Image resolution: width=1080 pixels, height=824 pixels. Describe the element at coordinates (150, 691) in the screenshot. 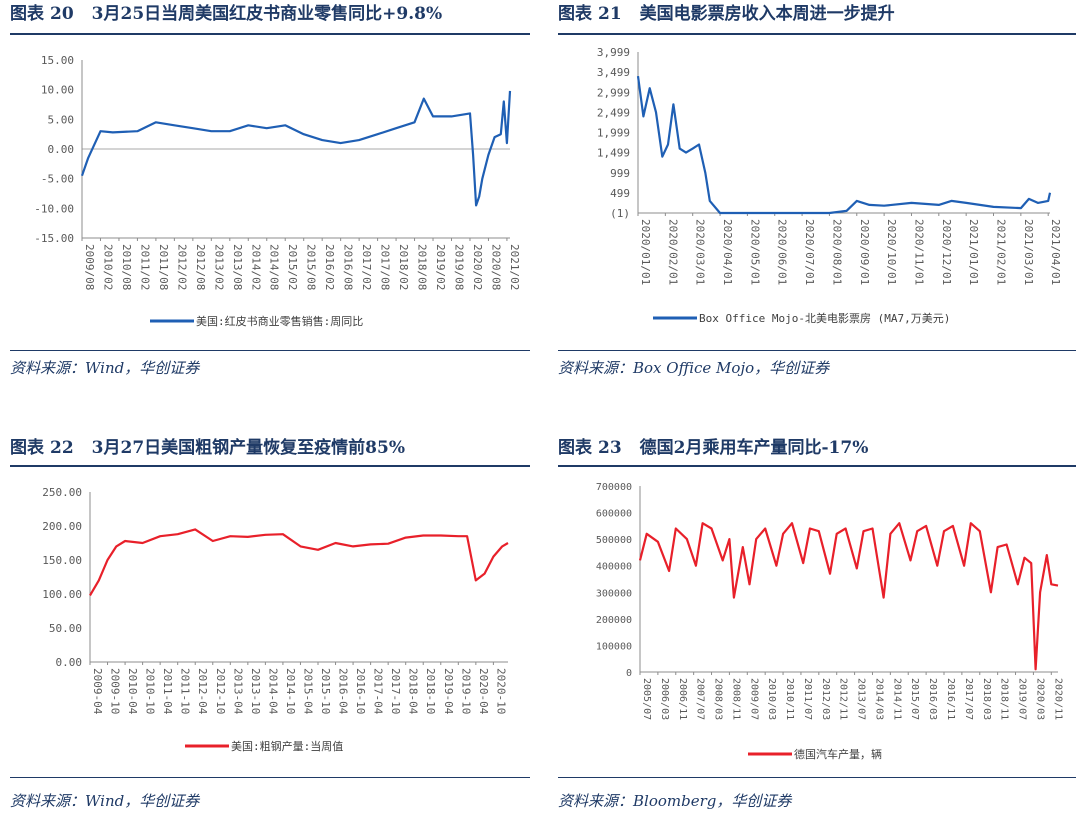

I see `x-tick-label: 2010-10` at that location.